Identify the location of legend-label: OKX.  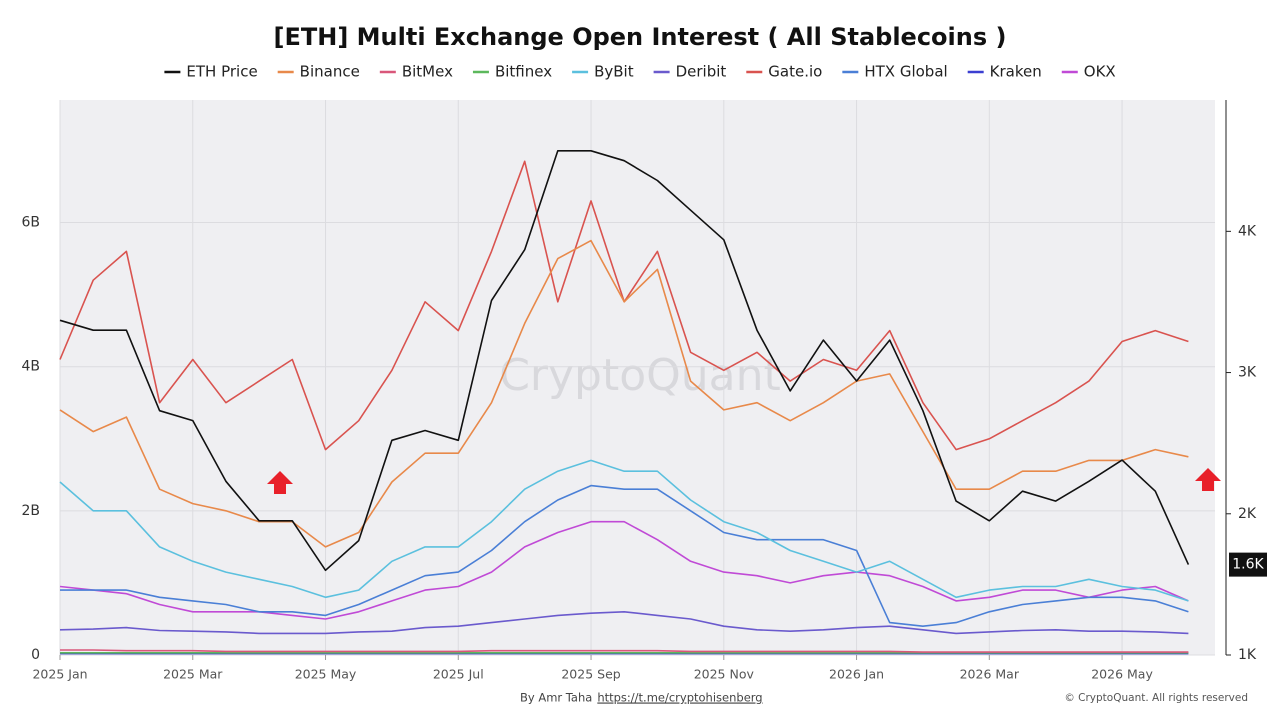
(1100, 72).